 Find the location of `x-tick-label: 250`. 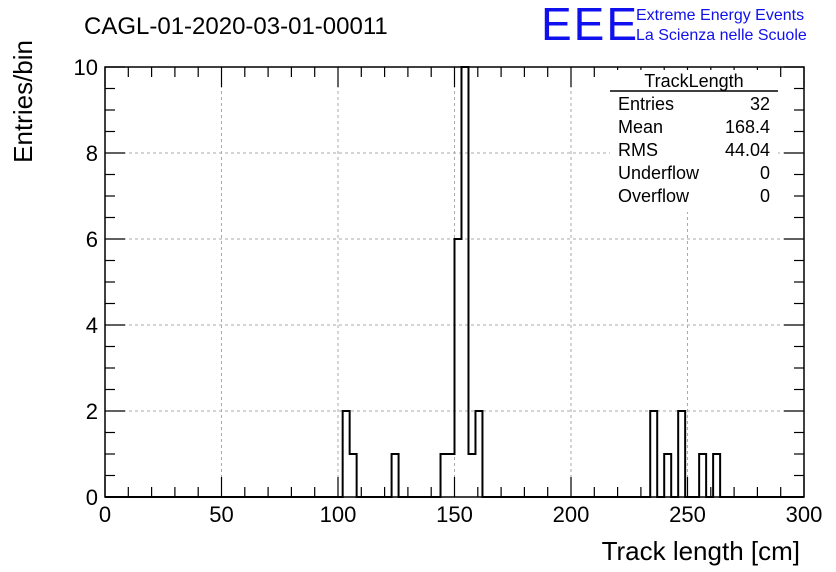

x-tick-label: 250 is located at coordinates (687, 514).